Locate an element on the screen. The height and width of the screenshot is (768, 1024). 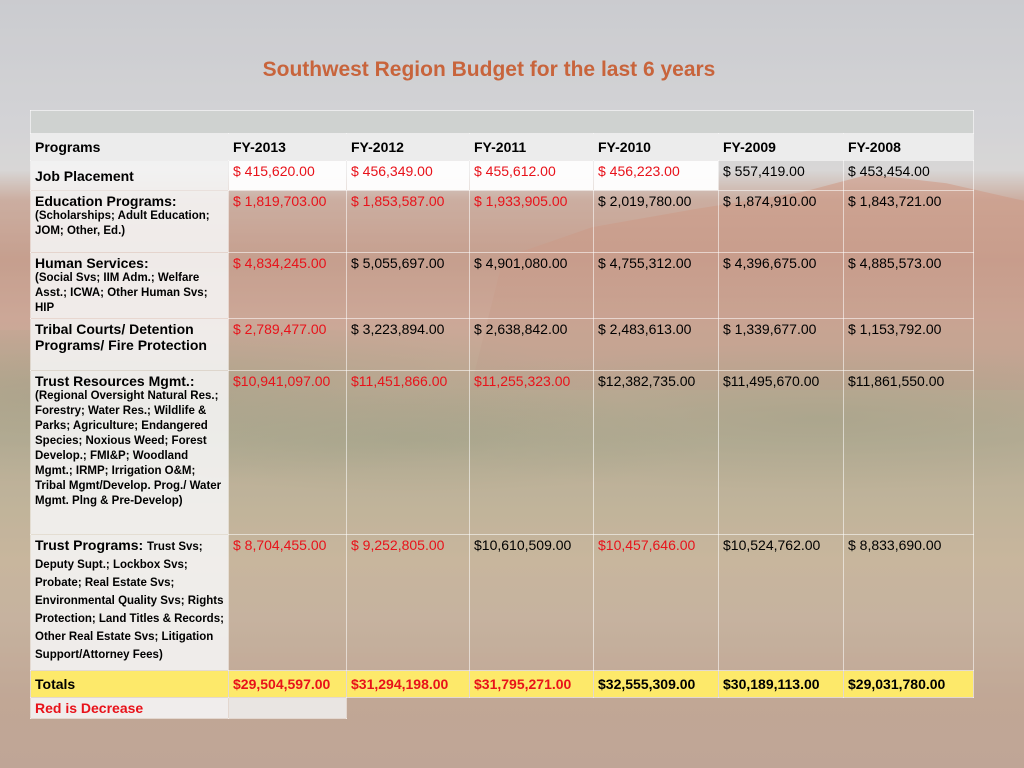
row-main-label: Trust Resources Mgmt.: is located at coordinates (115, 381).